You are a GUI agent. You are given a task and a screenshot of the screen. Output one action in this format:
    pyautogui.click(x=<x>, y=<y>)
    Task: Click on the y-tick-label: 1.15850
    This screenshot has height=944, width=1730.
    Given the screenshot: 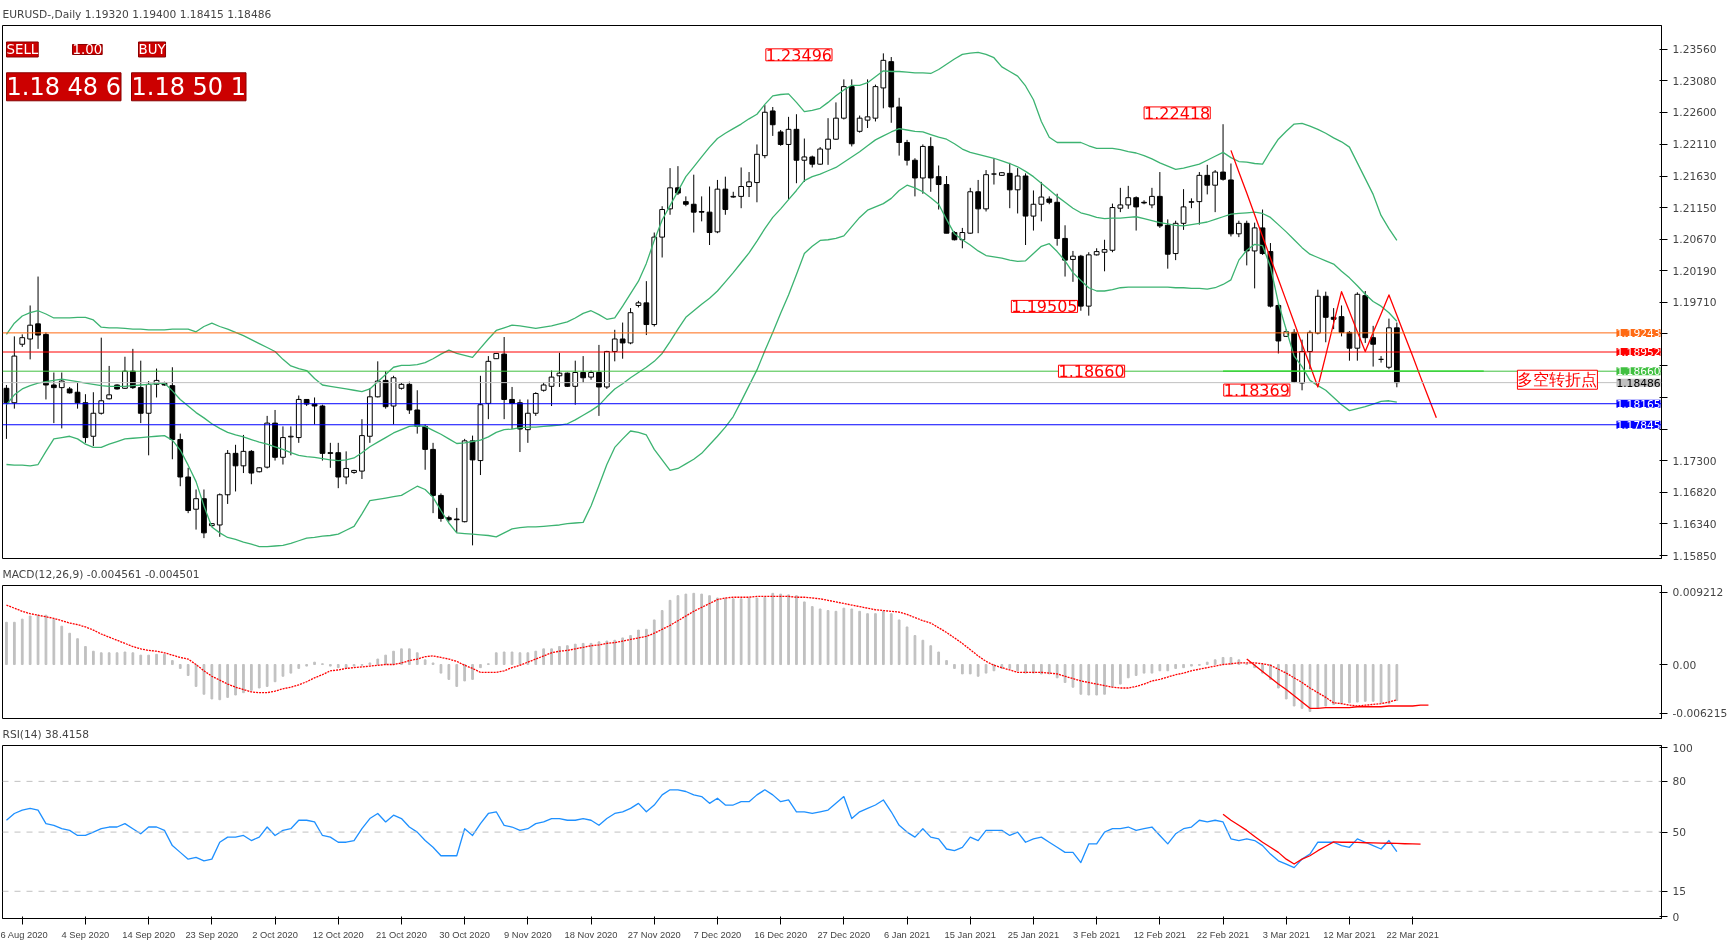 What is the action you would take?
    pyautogui.click(x=1694, y=556)
    